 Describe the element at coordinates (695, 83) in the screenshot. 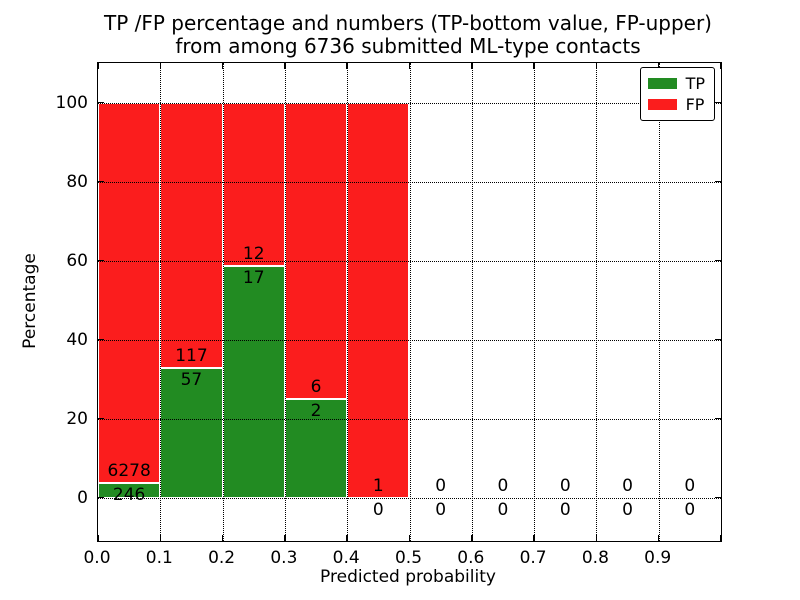

I see `legend-label-tp: TP` at that location.